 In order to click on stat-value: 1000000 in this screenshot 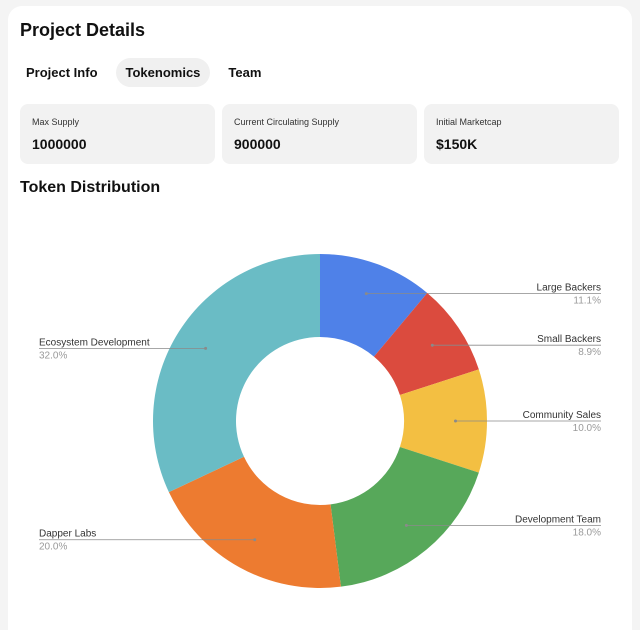, I will do `click(59, 144)`.